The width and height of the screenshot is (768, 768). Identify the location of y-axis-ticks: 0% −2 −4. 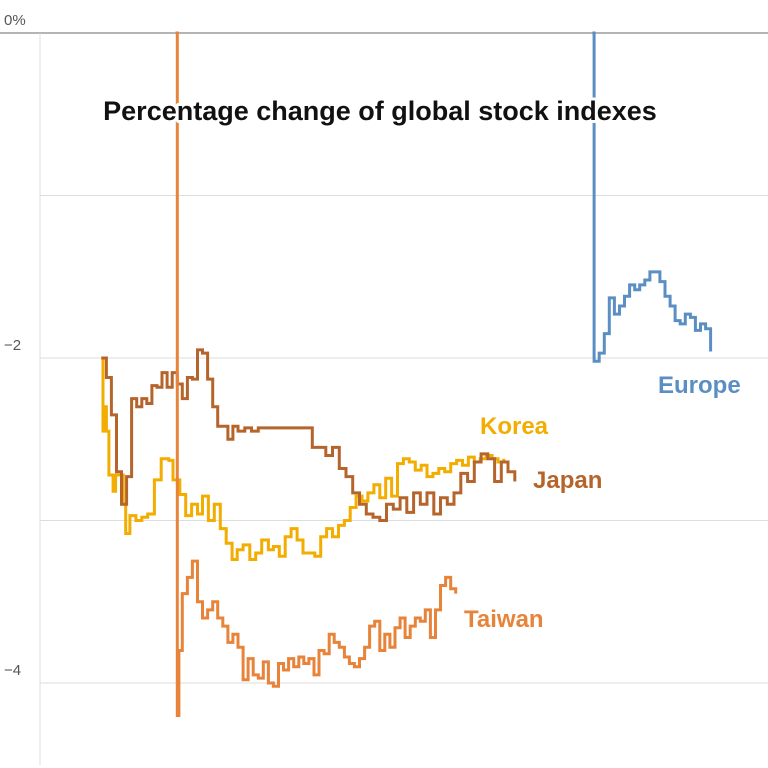
(15, 345).